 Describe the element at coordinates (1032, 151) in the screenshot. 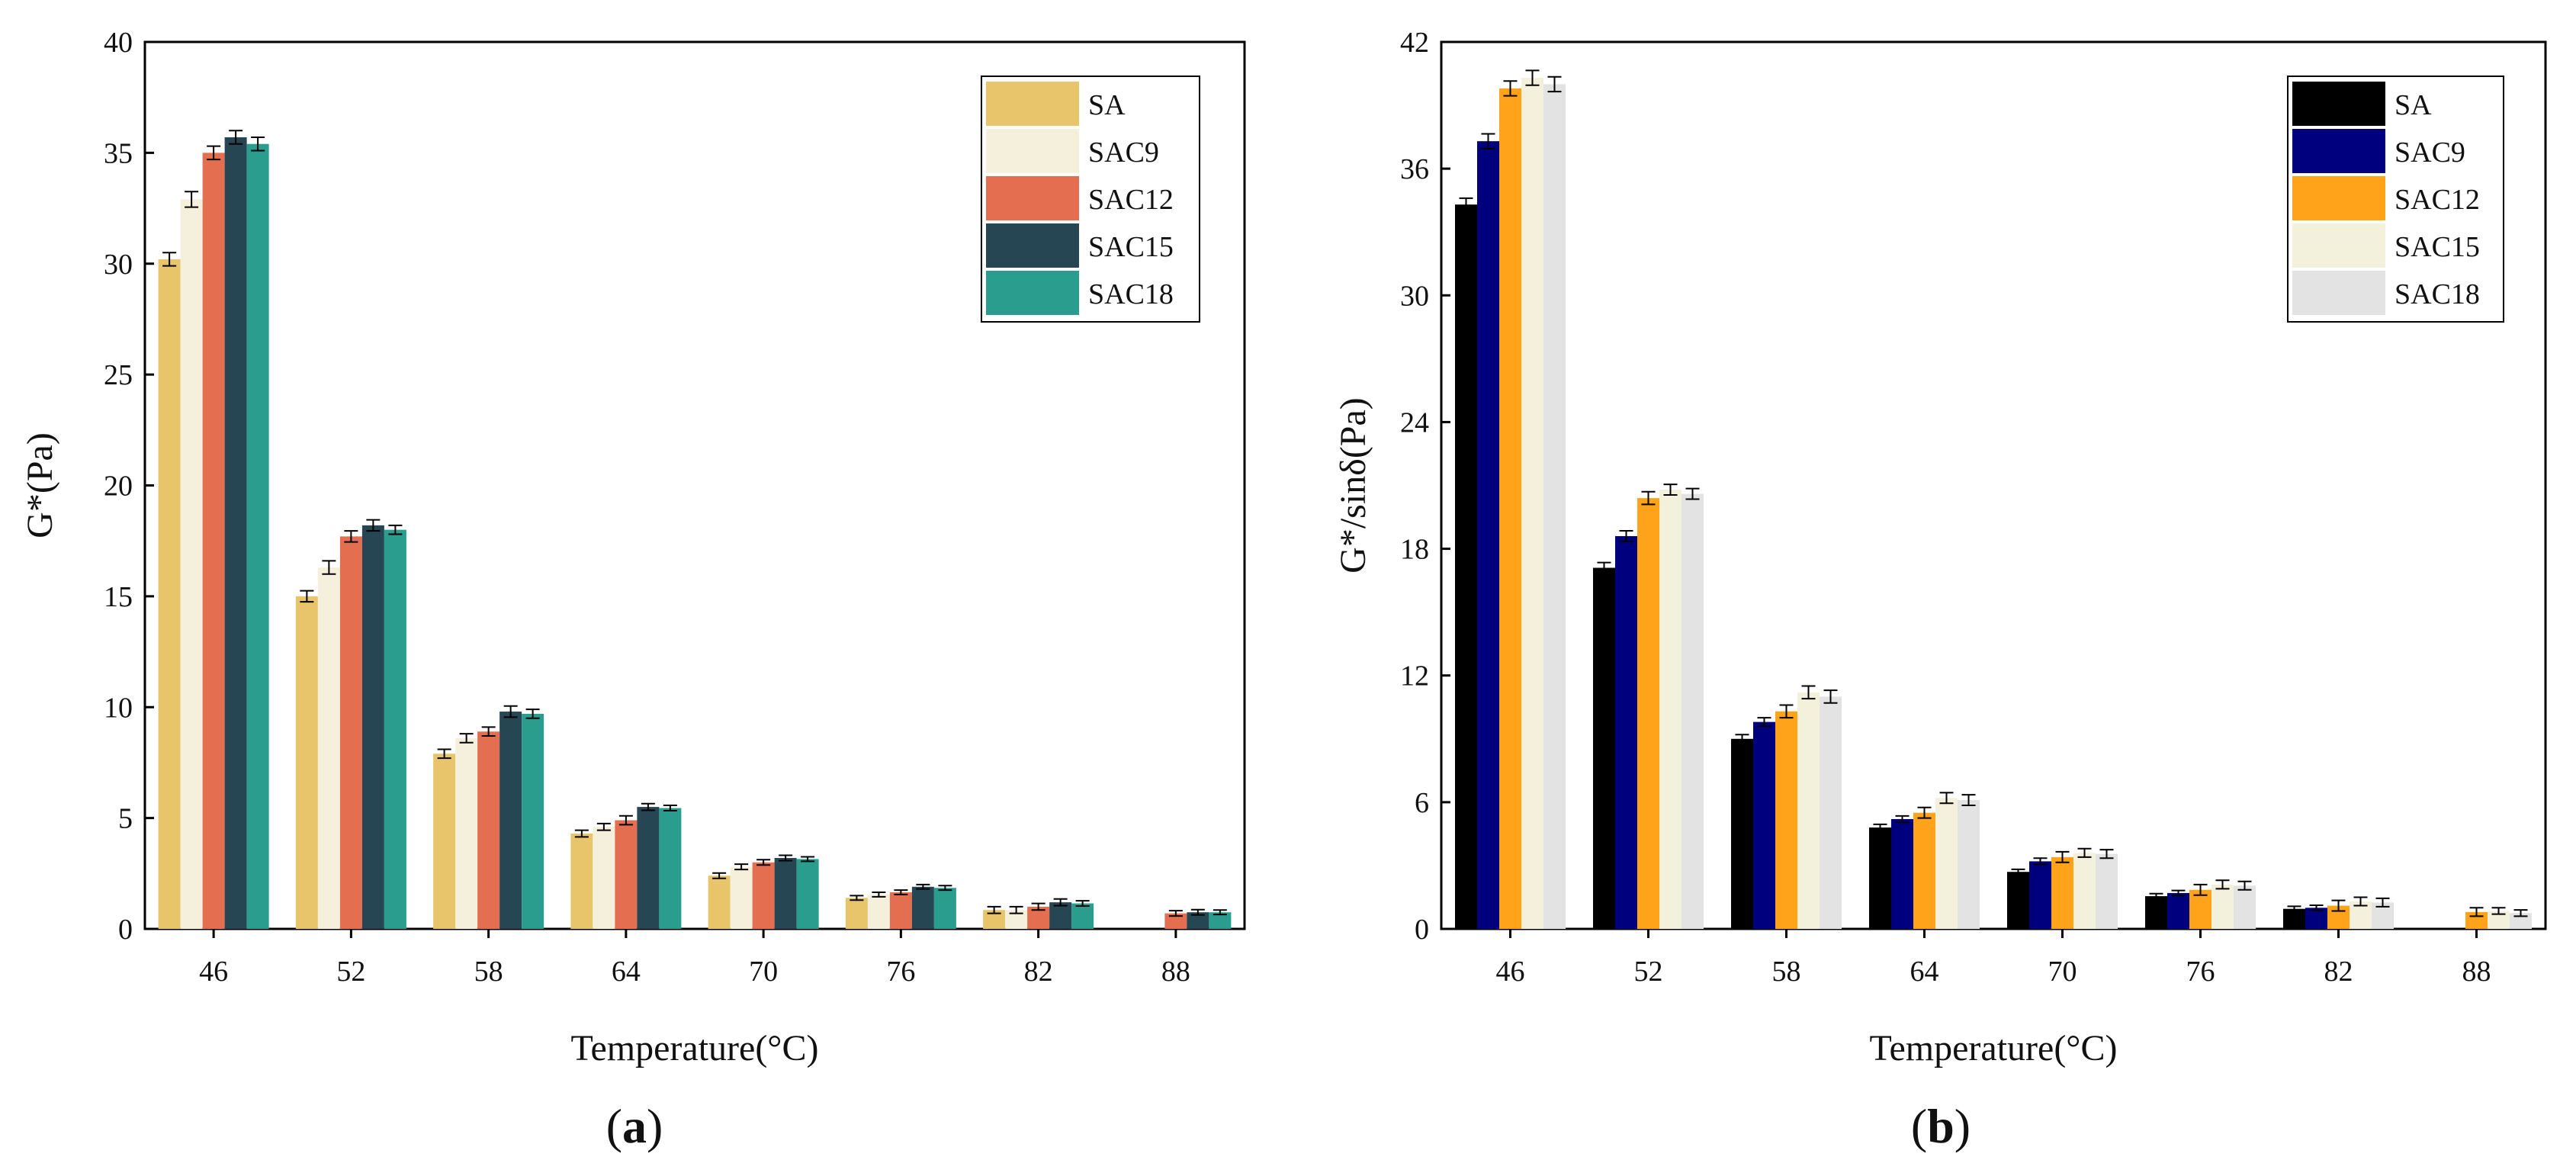

I see `legend-swatch-sac9` at that location.